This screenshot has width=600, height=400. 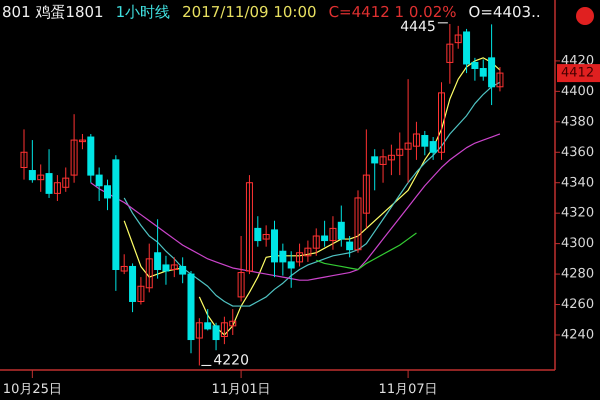 I want to click on y-tick-label: 4340, so click(x=577, y=182).